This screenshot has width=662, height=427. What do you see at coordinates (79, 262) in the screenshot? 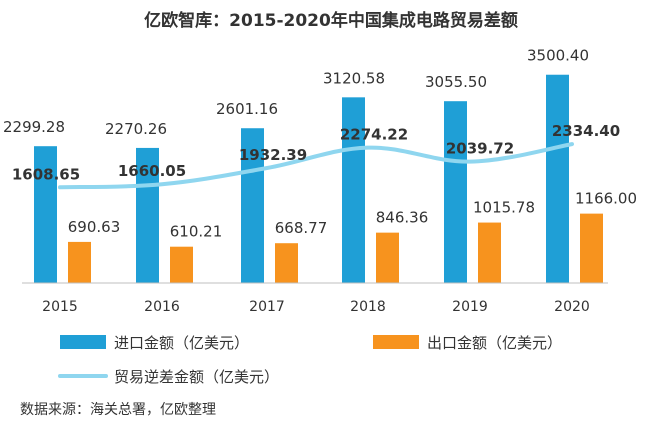
I see `bar-export-2015` at bounding box center [79, 262].